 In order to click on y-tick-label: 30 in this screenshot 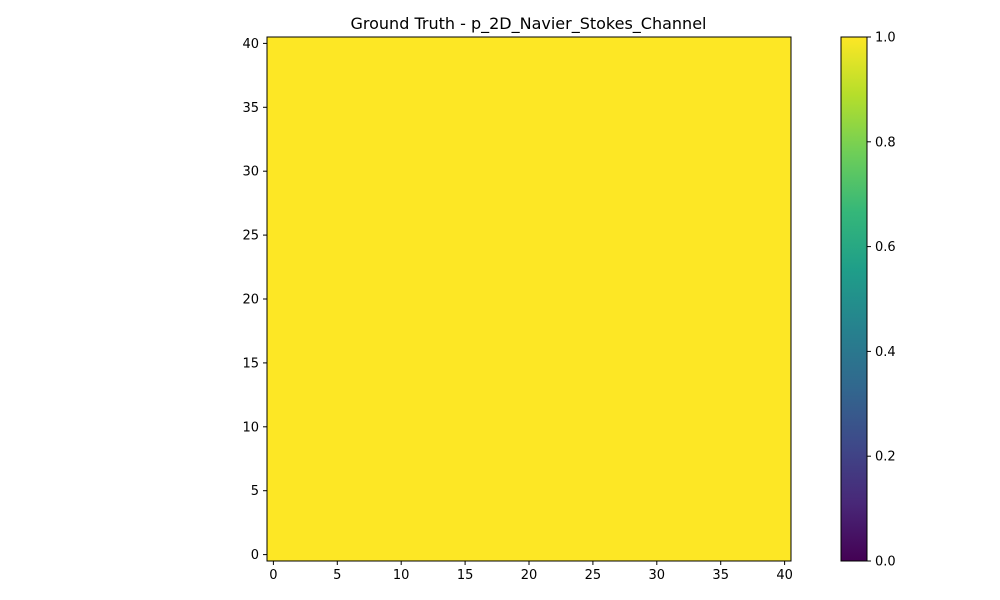, I will do `click(250, 172)`.